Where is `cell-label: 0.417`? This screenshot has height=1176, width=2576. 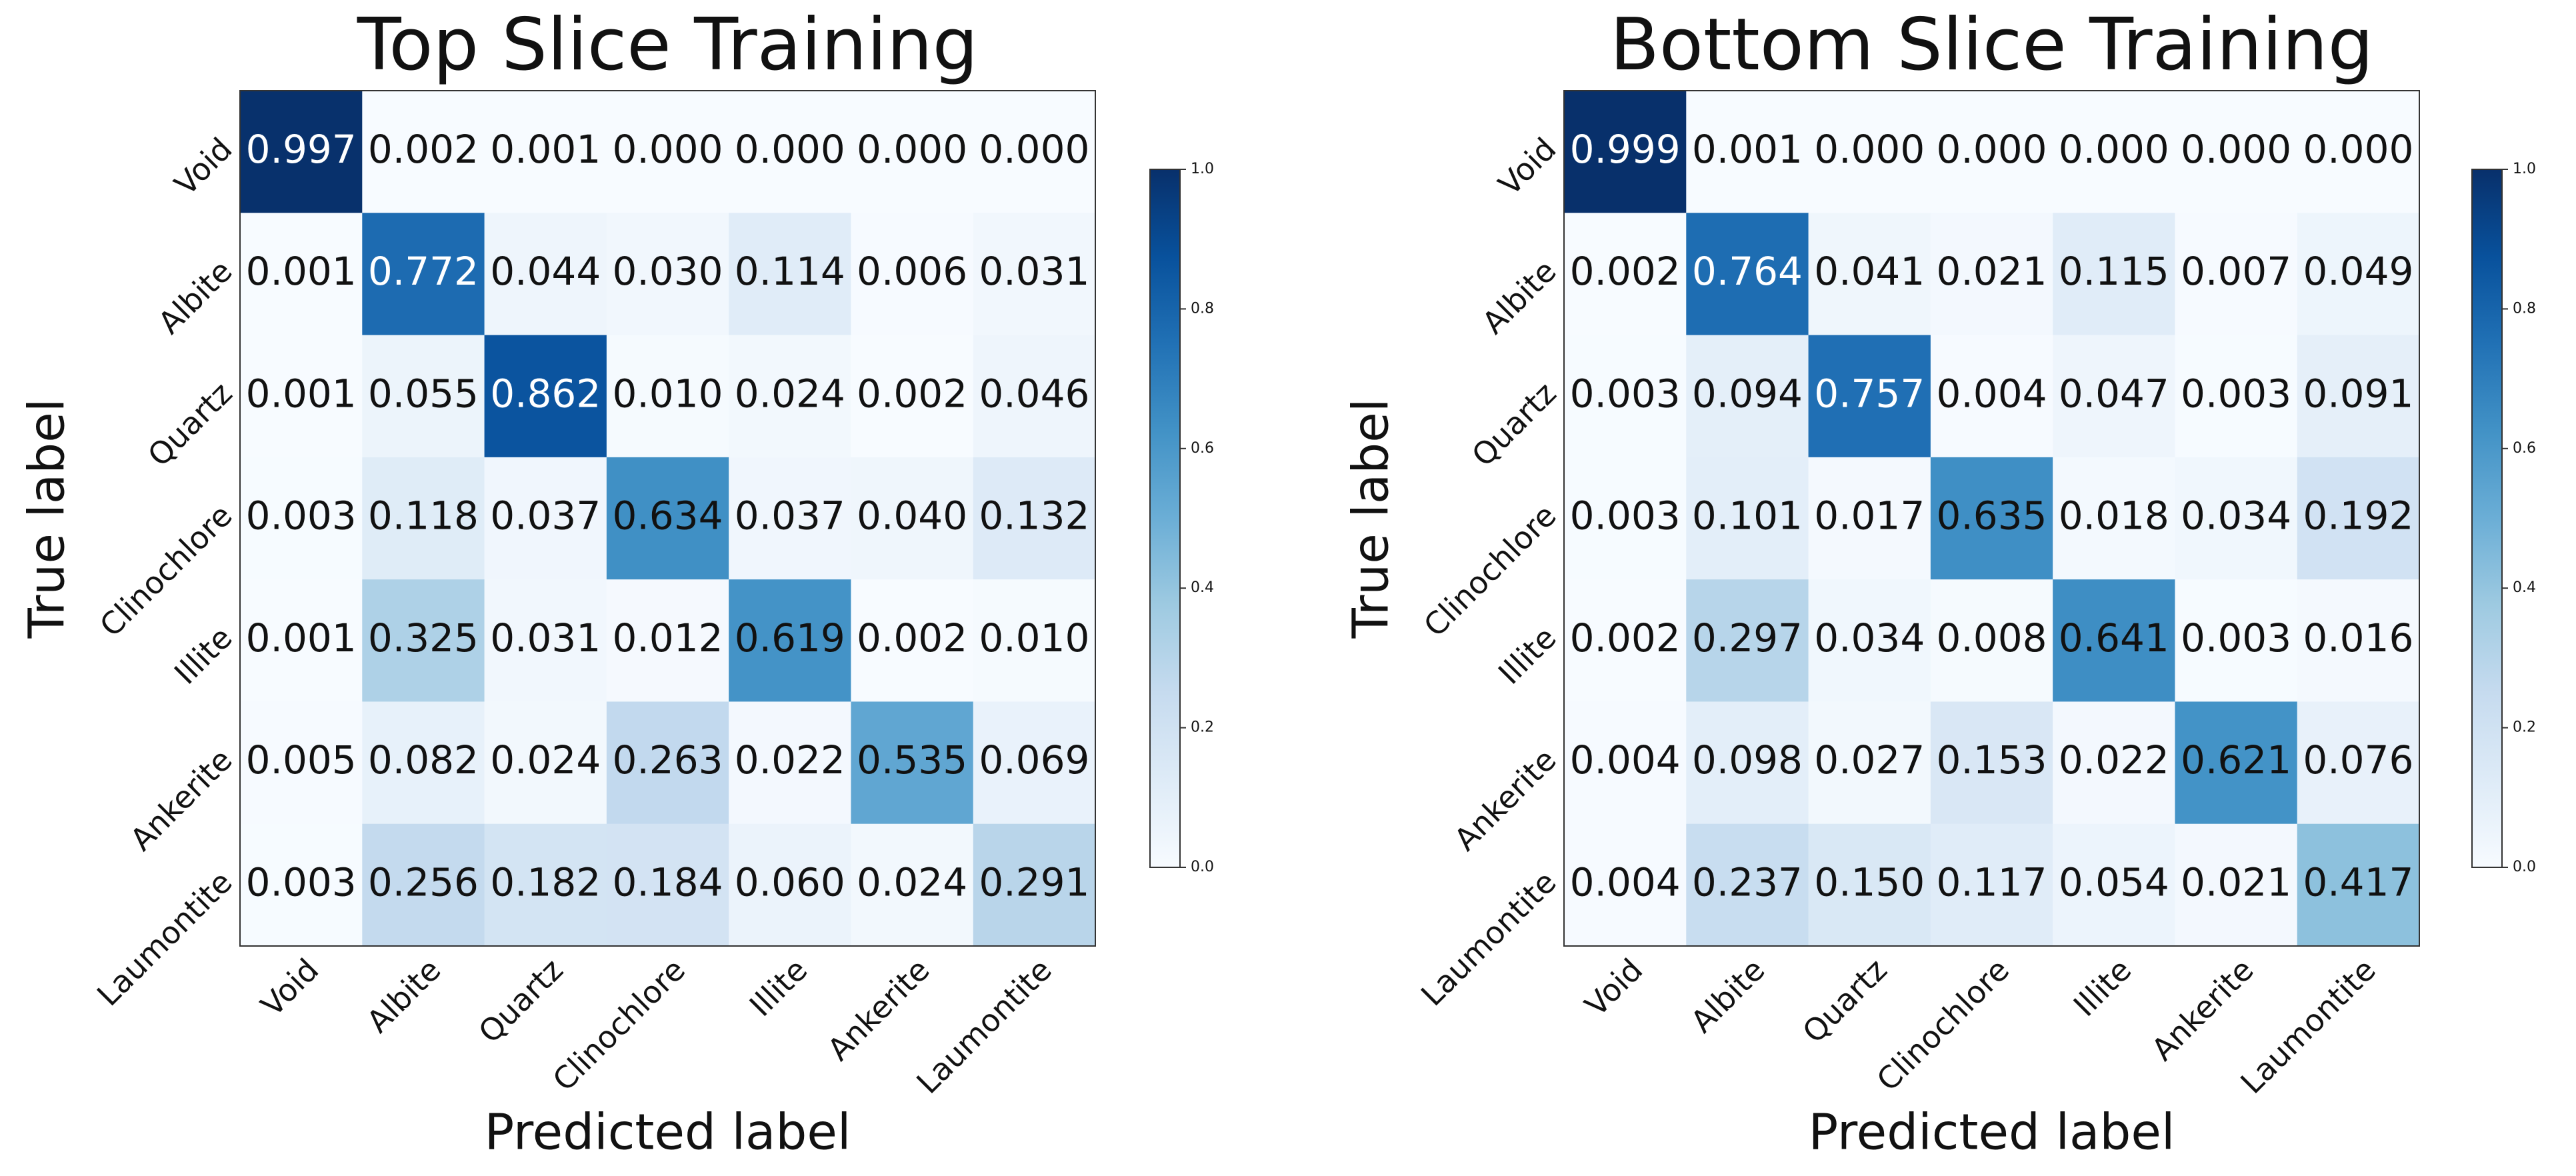
cell-label: 0.417 is located at coordinates (2358, 882).